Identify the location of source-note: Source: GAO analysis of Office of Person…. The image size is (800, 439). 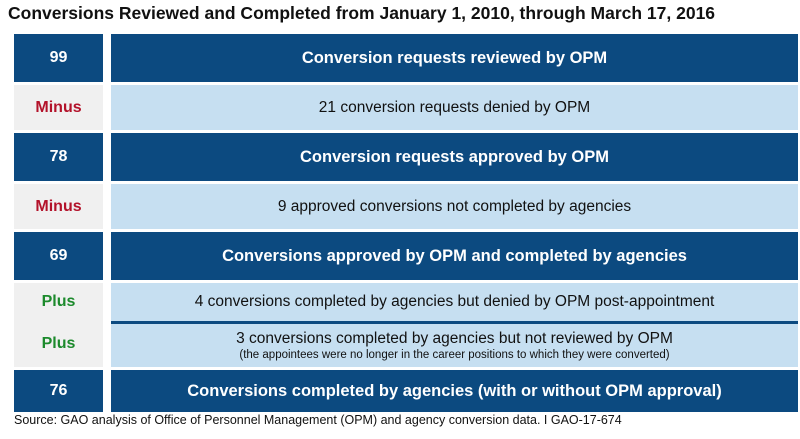
(318, 420).